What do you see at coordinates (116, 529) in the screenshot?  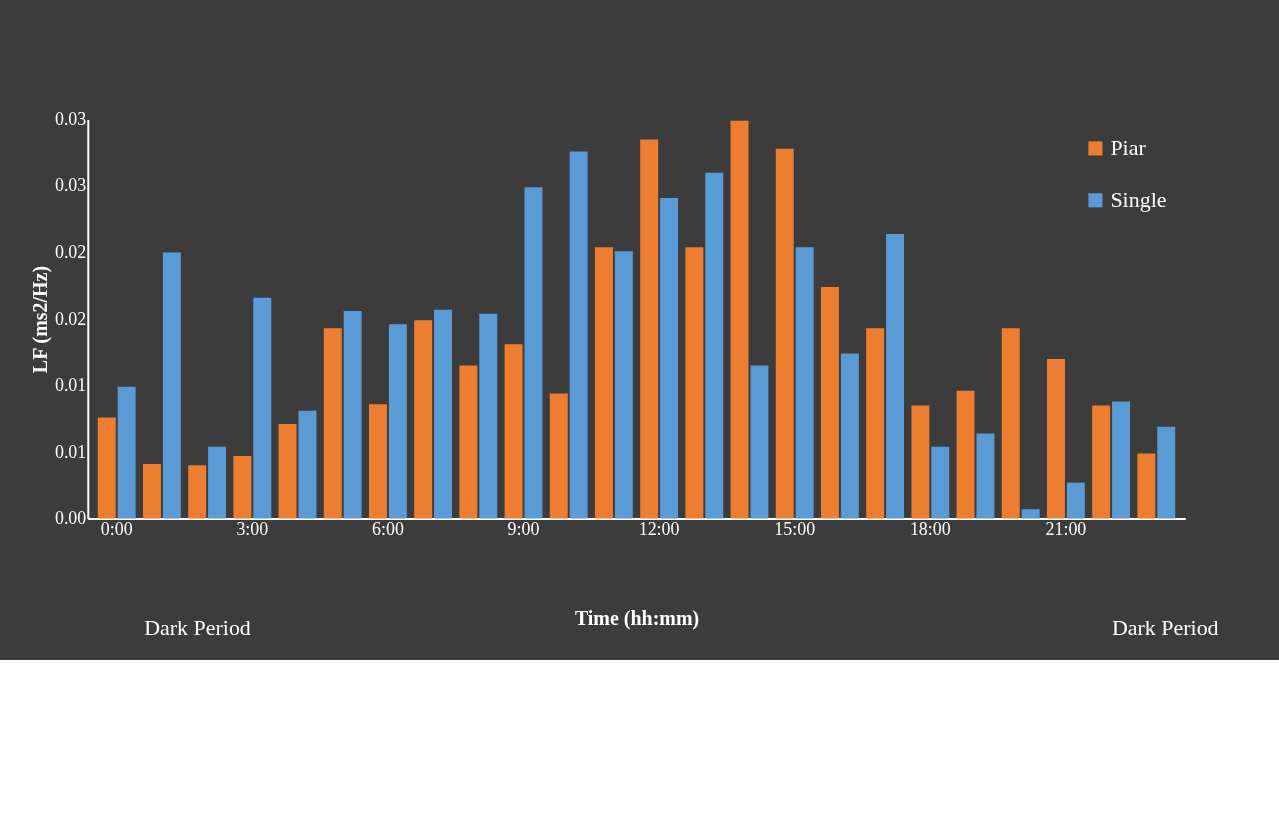 I see `x-tick-label: 0:00` at bounding box center [116, 529].